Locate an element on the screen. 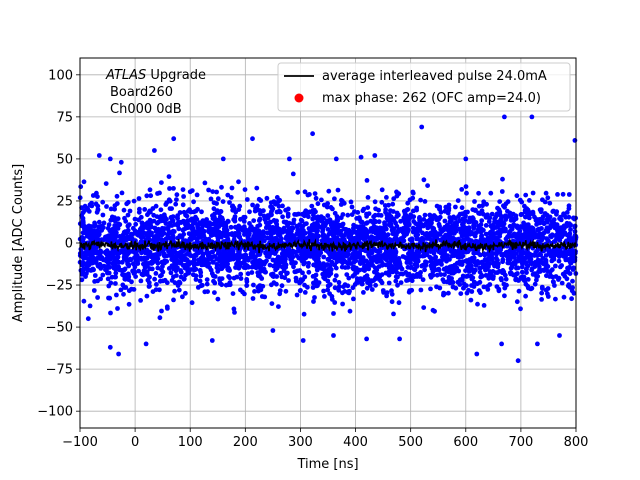 The width and height of the screenshot is (640, 480). y-tick-label: 75 is located at coordinates (64, 117).